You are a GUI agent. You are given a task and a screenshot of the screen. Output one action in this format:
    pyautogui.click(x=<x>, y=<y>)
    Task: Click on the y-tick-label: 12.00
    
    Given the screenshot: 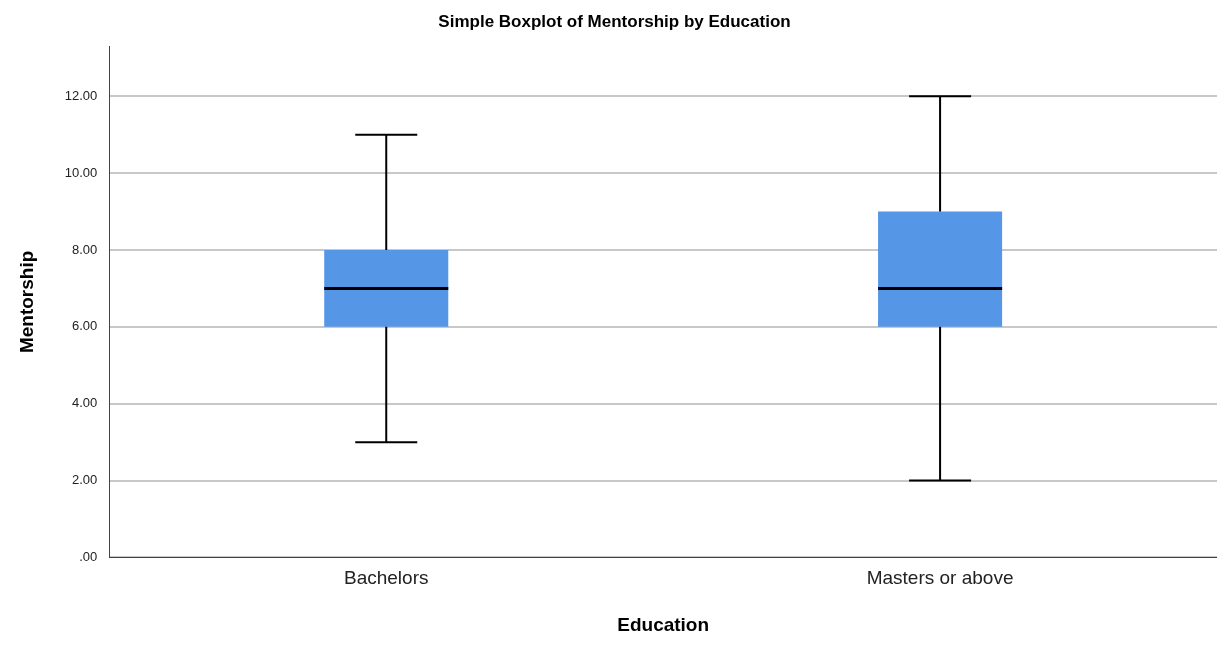 What is the action you would take?
    pyautogui.click(x=81, y=95)
    